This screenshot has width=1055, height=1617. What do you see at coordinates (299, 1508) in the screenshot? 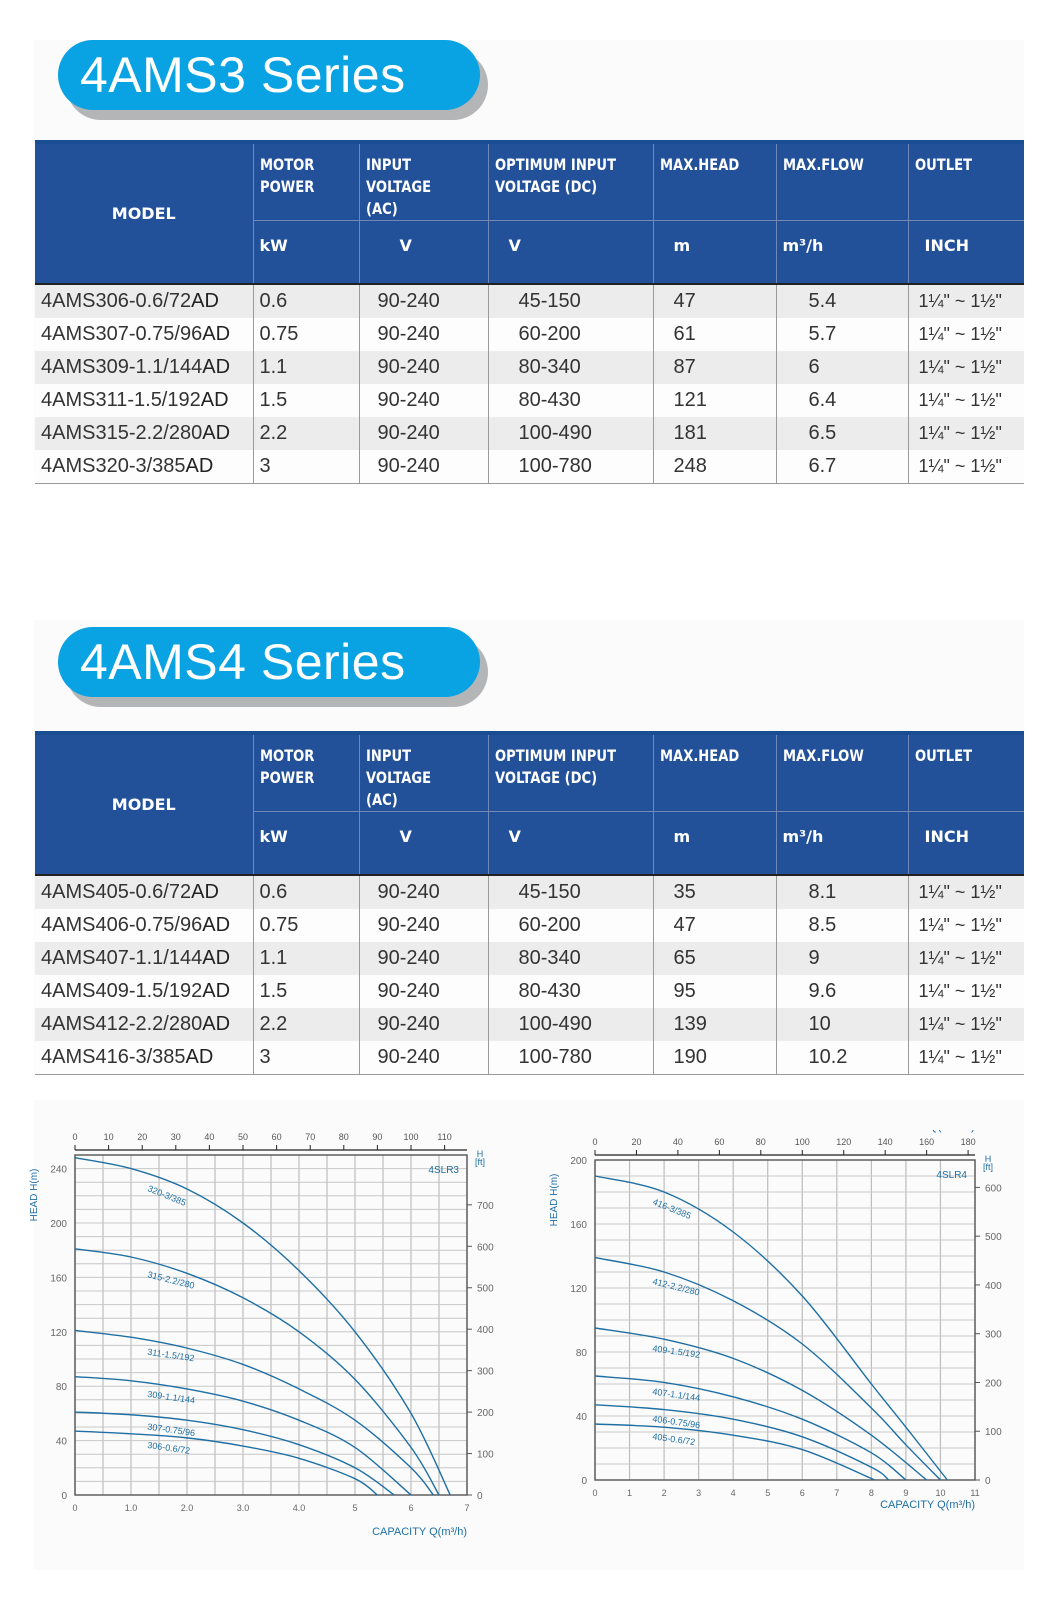
I see `svg-text: 4.0` at bounding box center [299, 1508].